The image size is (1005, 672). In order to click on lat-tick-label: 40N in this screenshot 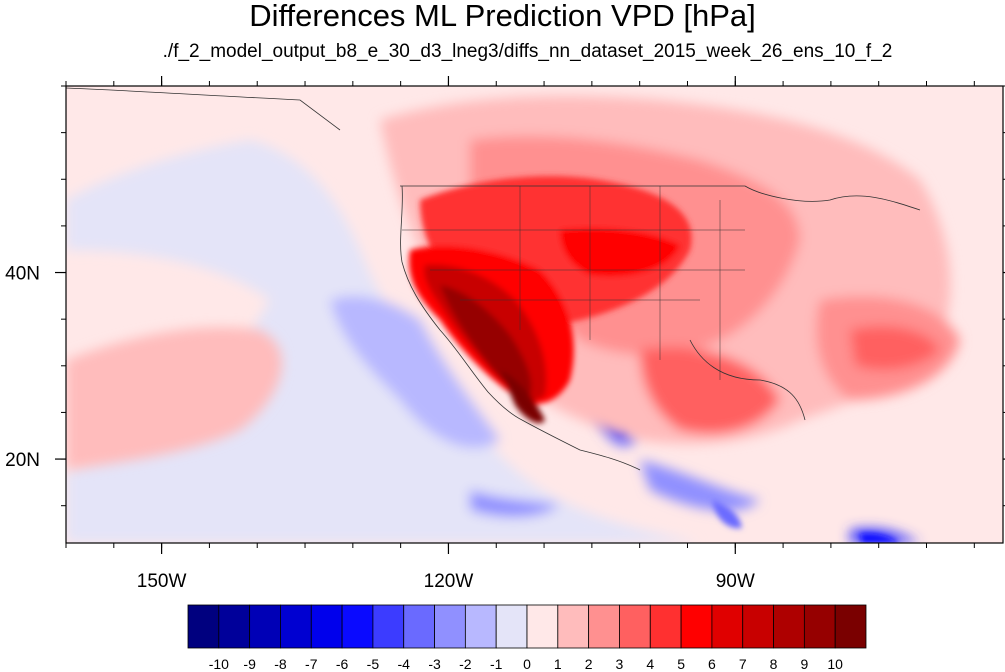, I will do `click(22, 274)`.